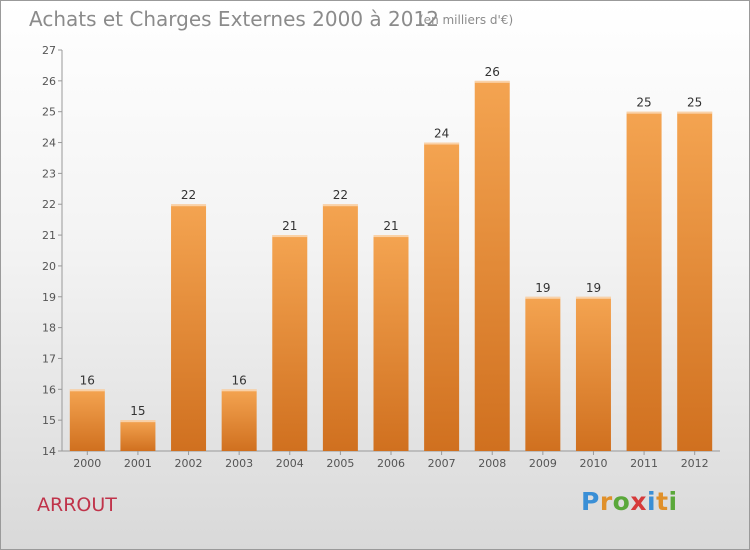  I want to click on y-tick-label: 25, so click(49, 112).